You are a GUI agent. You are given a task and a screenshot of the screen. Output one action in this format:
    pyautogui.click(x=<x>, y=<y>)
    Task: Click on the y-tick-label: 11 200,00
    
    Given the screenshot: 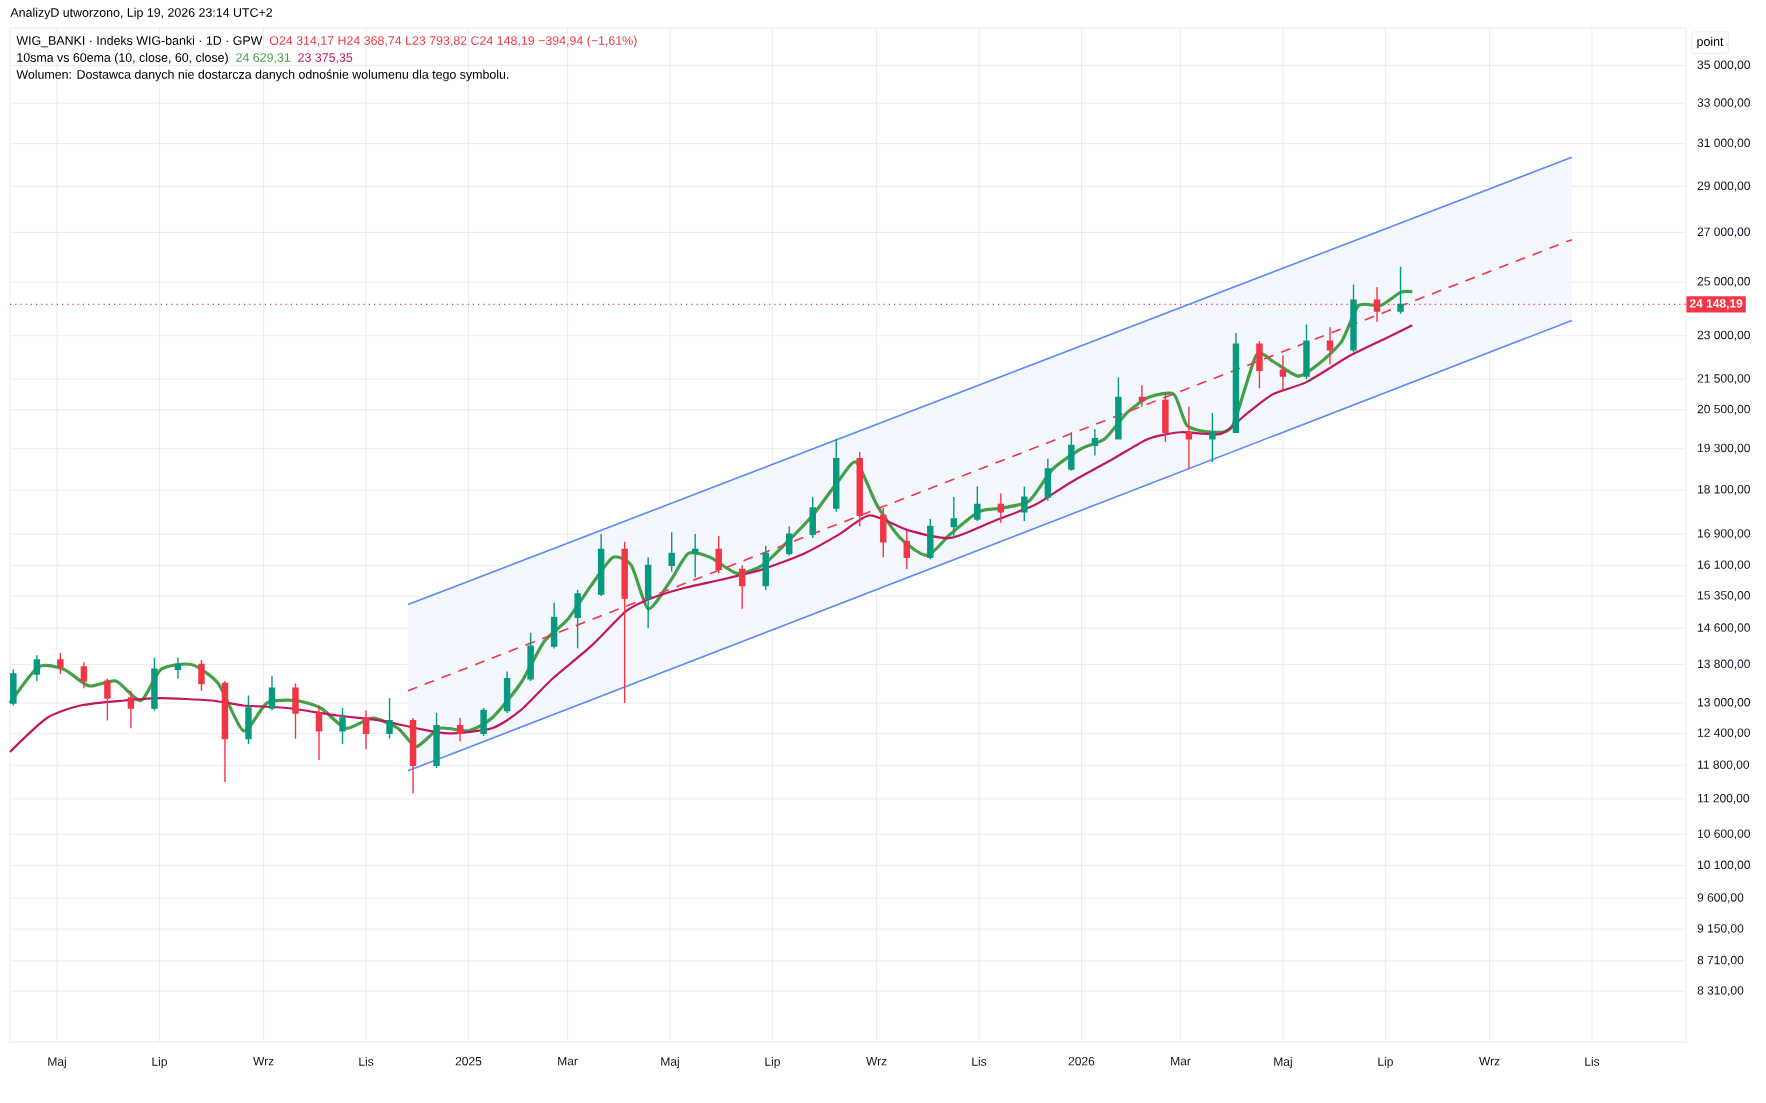 What is the action you would take?
    pyautogui.click(x=1723, y=798)
    